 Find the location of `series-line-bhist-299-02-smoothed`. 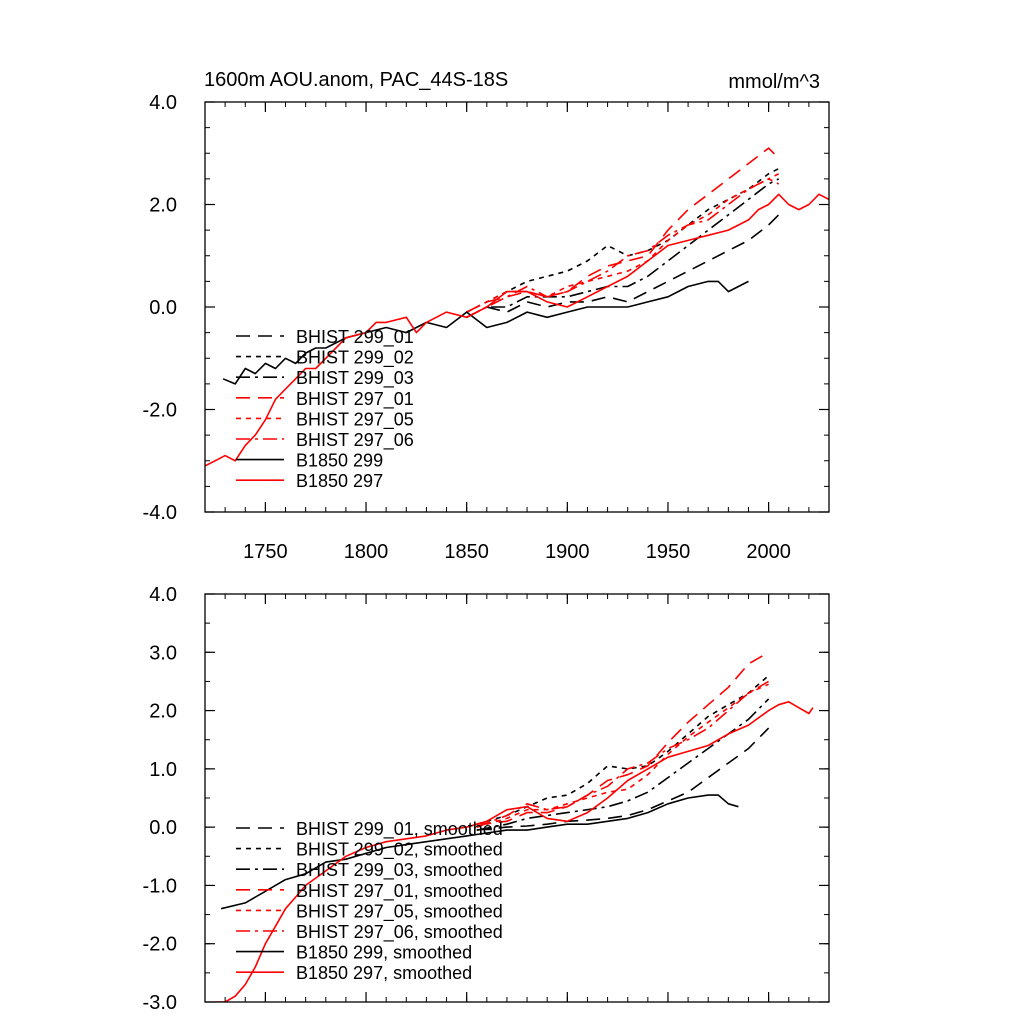

series-line-bhist-299-02-smoothed is located at coordinates (623, 749).